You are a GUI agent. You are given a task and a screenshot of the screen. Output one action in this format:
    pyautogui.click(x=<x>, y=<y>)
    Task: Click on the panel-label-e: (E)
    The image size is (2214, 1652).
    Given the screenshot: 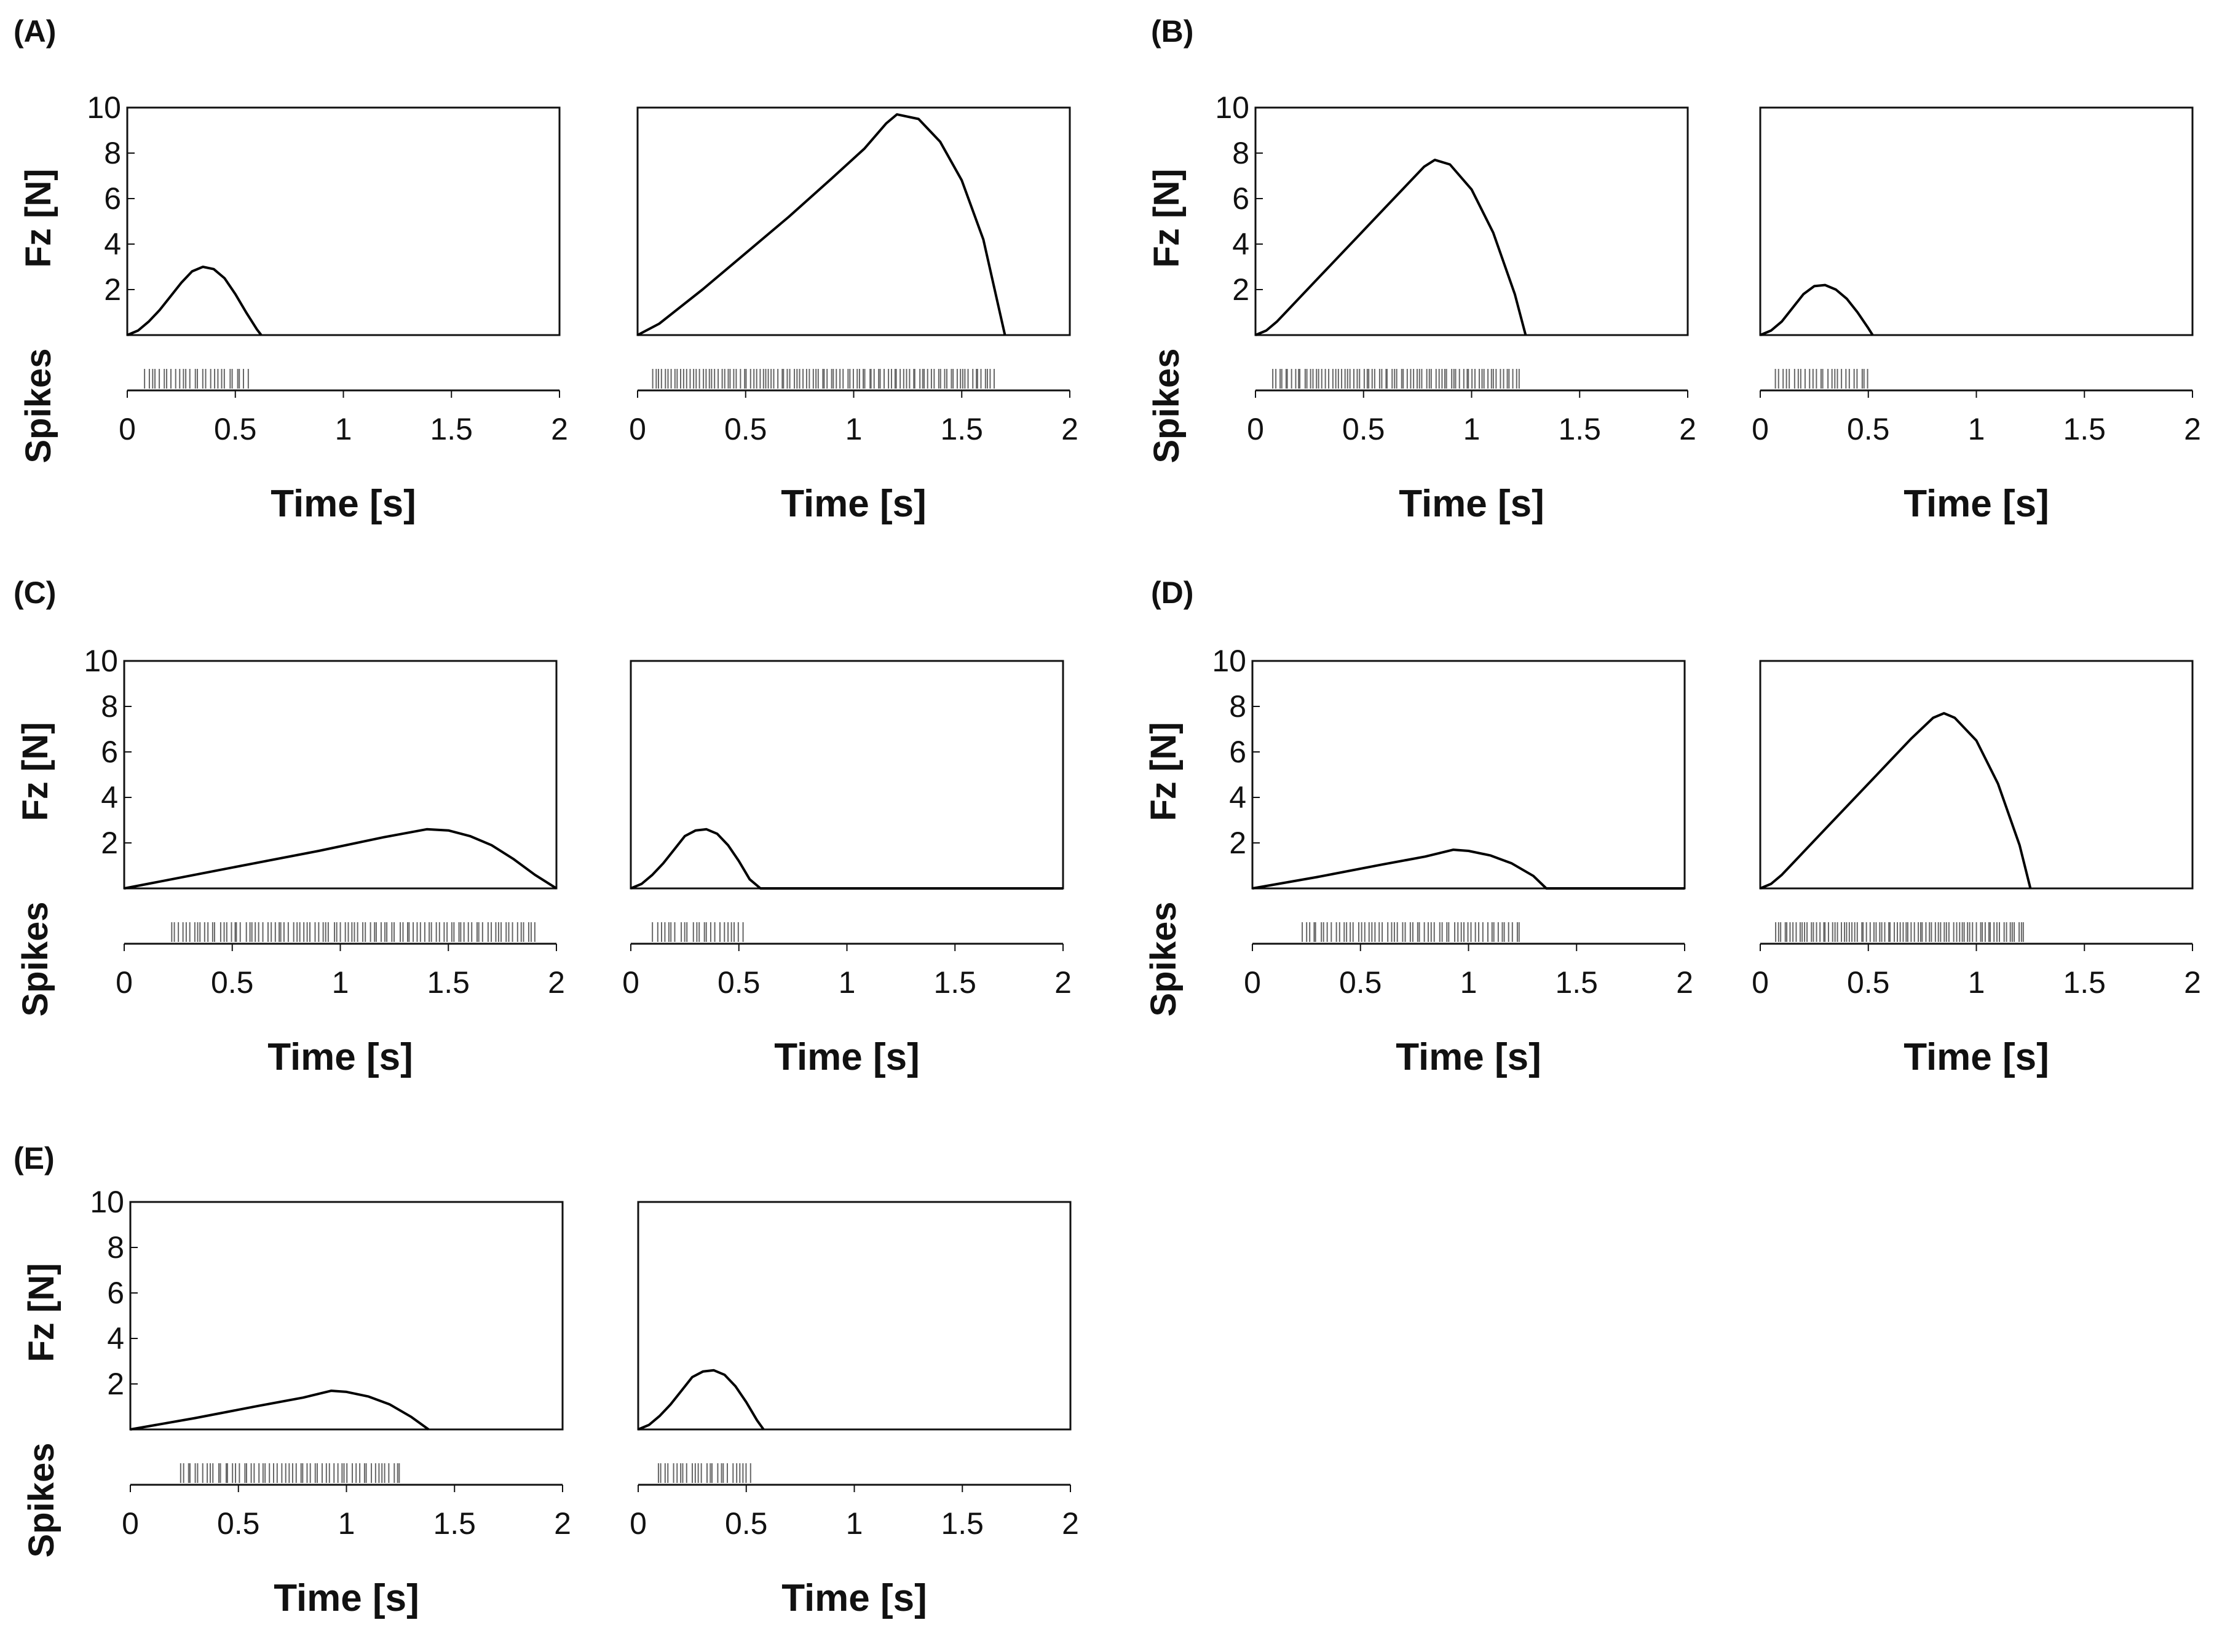 What is the action you would take?
    pyautogui.click(x=34, y=1158)
    